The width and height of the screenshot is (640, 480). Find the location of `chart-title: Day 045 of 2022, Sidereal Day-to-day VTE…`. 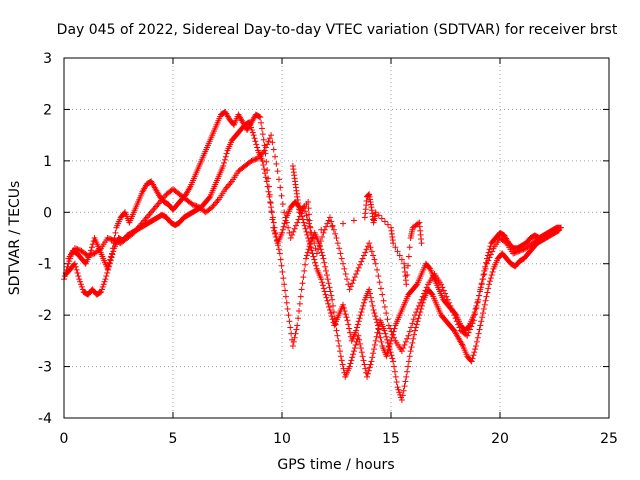

chart-title: Day 045 of 2022, Sidereal Day-to-day VTE… is located at coordinates (337, 30).